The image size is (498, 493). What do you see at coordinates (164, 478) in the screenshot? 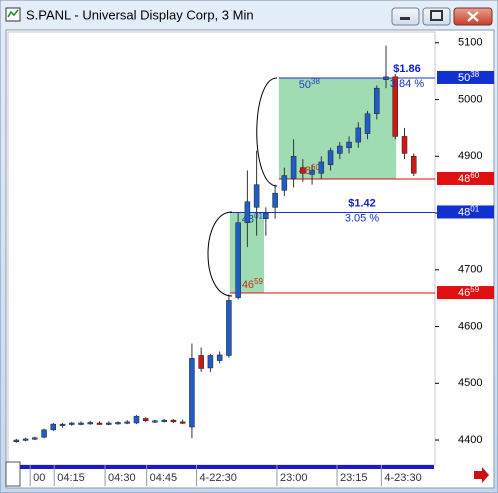
I see `x-tick-label: 04:45` at bounding box center [164, 478].